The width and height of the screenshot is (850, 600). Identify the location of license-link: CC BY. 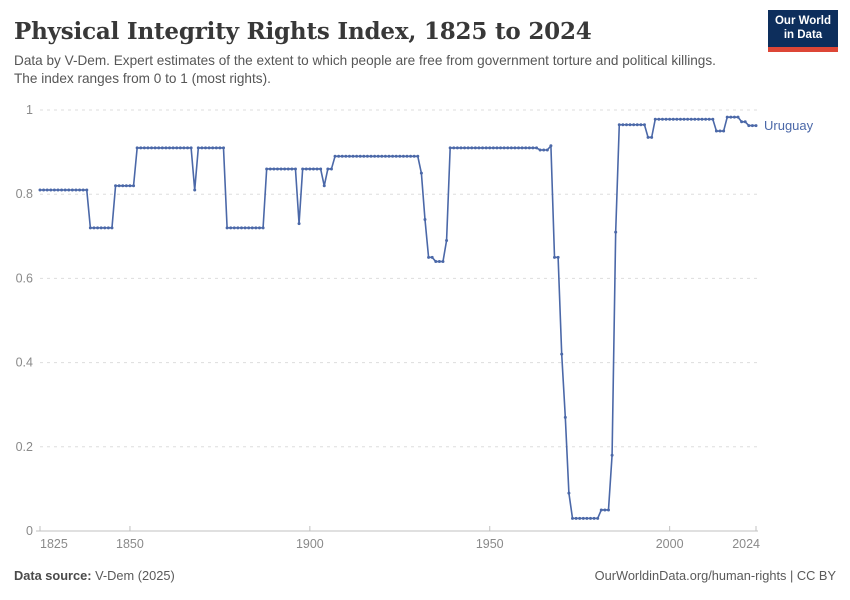
(816, 575).